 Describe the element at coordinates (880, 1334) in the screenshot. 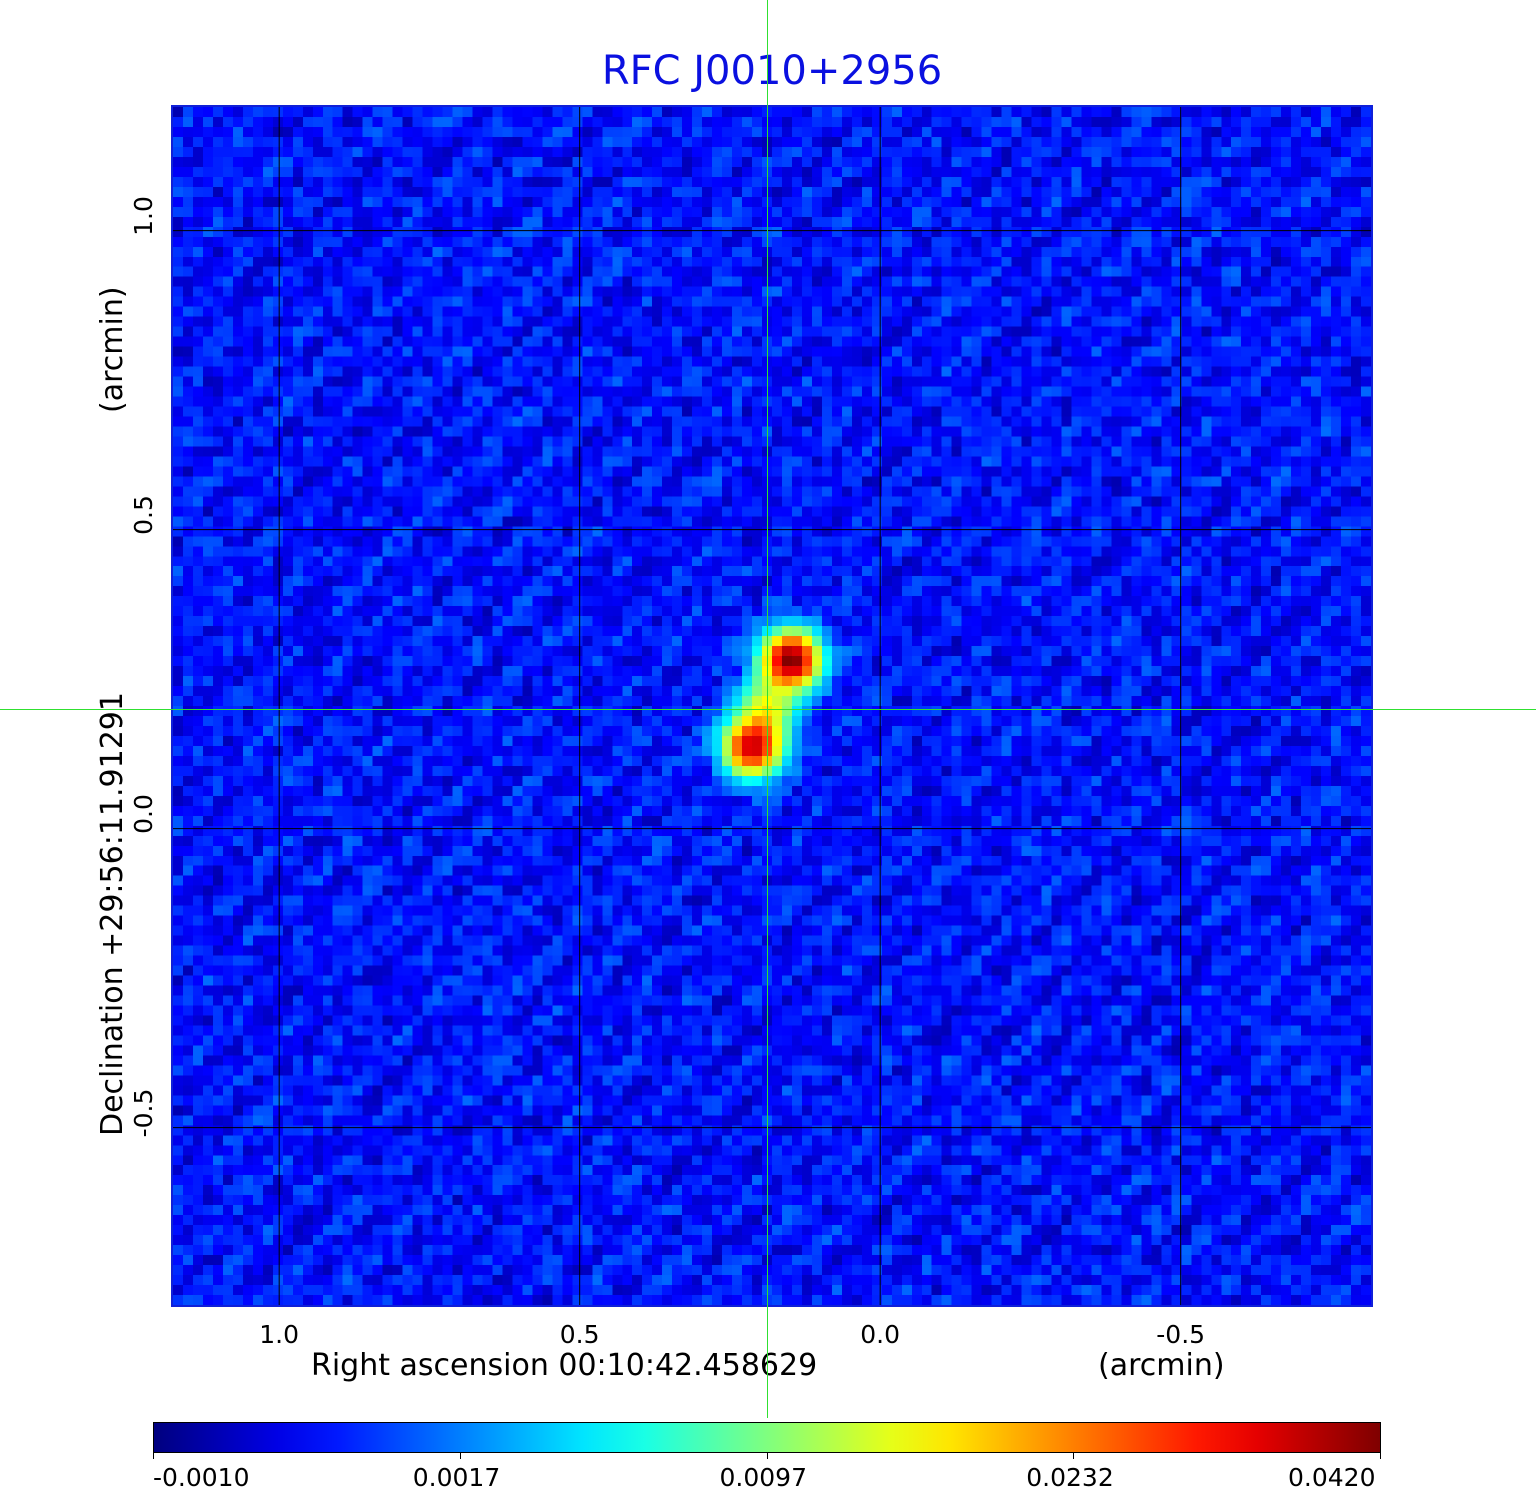

I see `x-tick-label: 0.0` at that location.